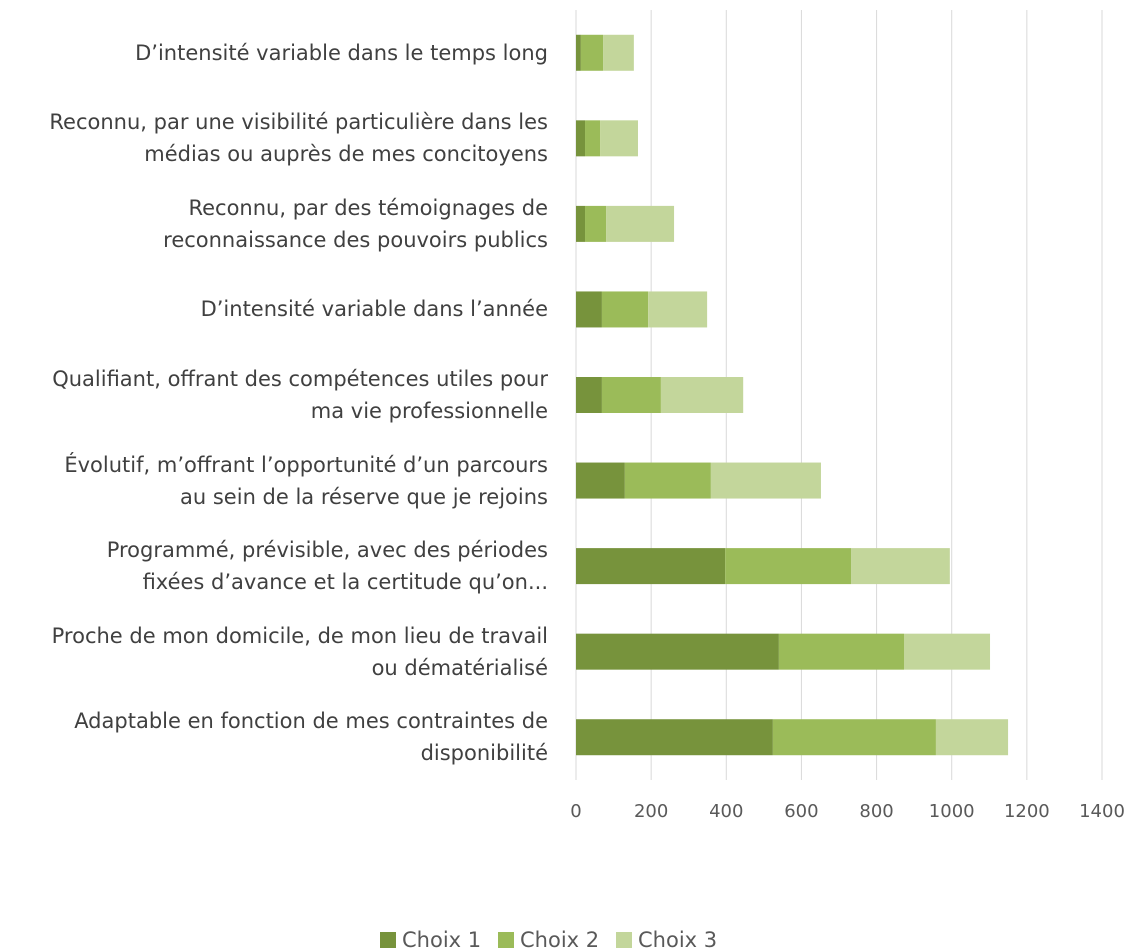  What do you see at coordinates (575, 811) in the screenshot?
I see `x-tick-label: 0` at bounding box center [575, 811].